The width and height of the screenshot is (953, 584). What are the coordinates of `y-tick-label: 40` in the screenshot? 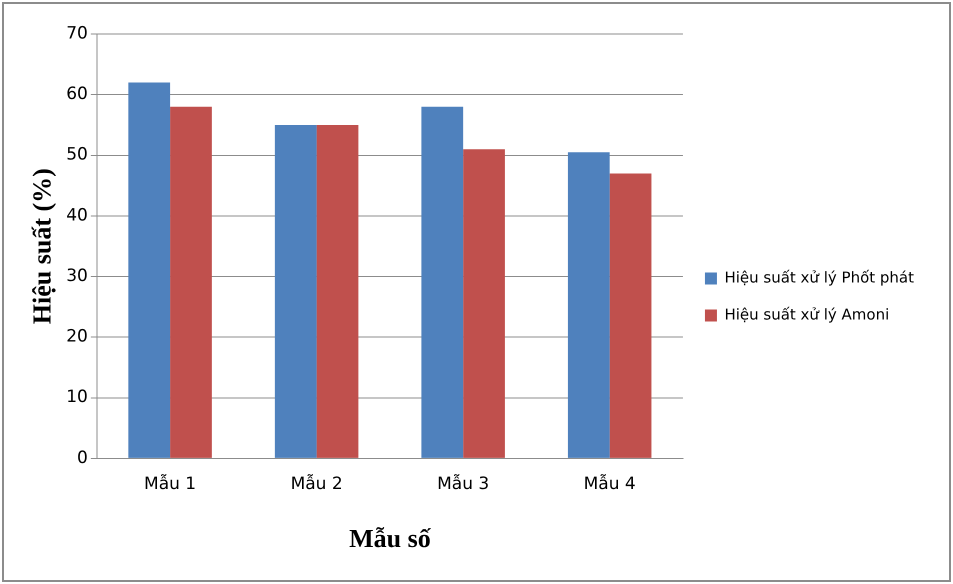 It's located at (77, 215).